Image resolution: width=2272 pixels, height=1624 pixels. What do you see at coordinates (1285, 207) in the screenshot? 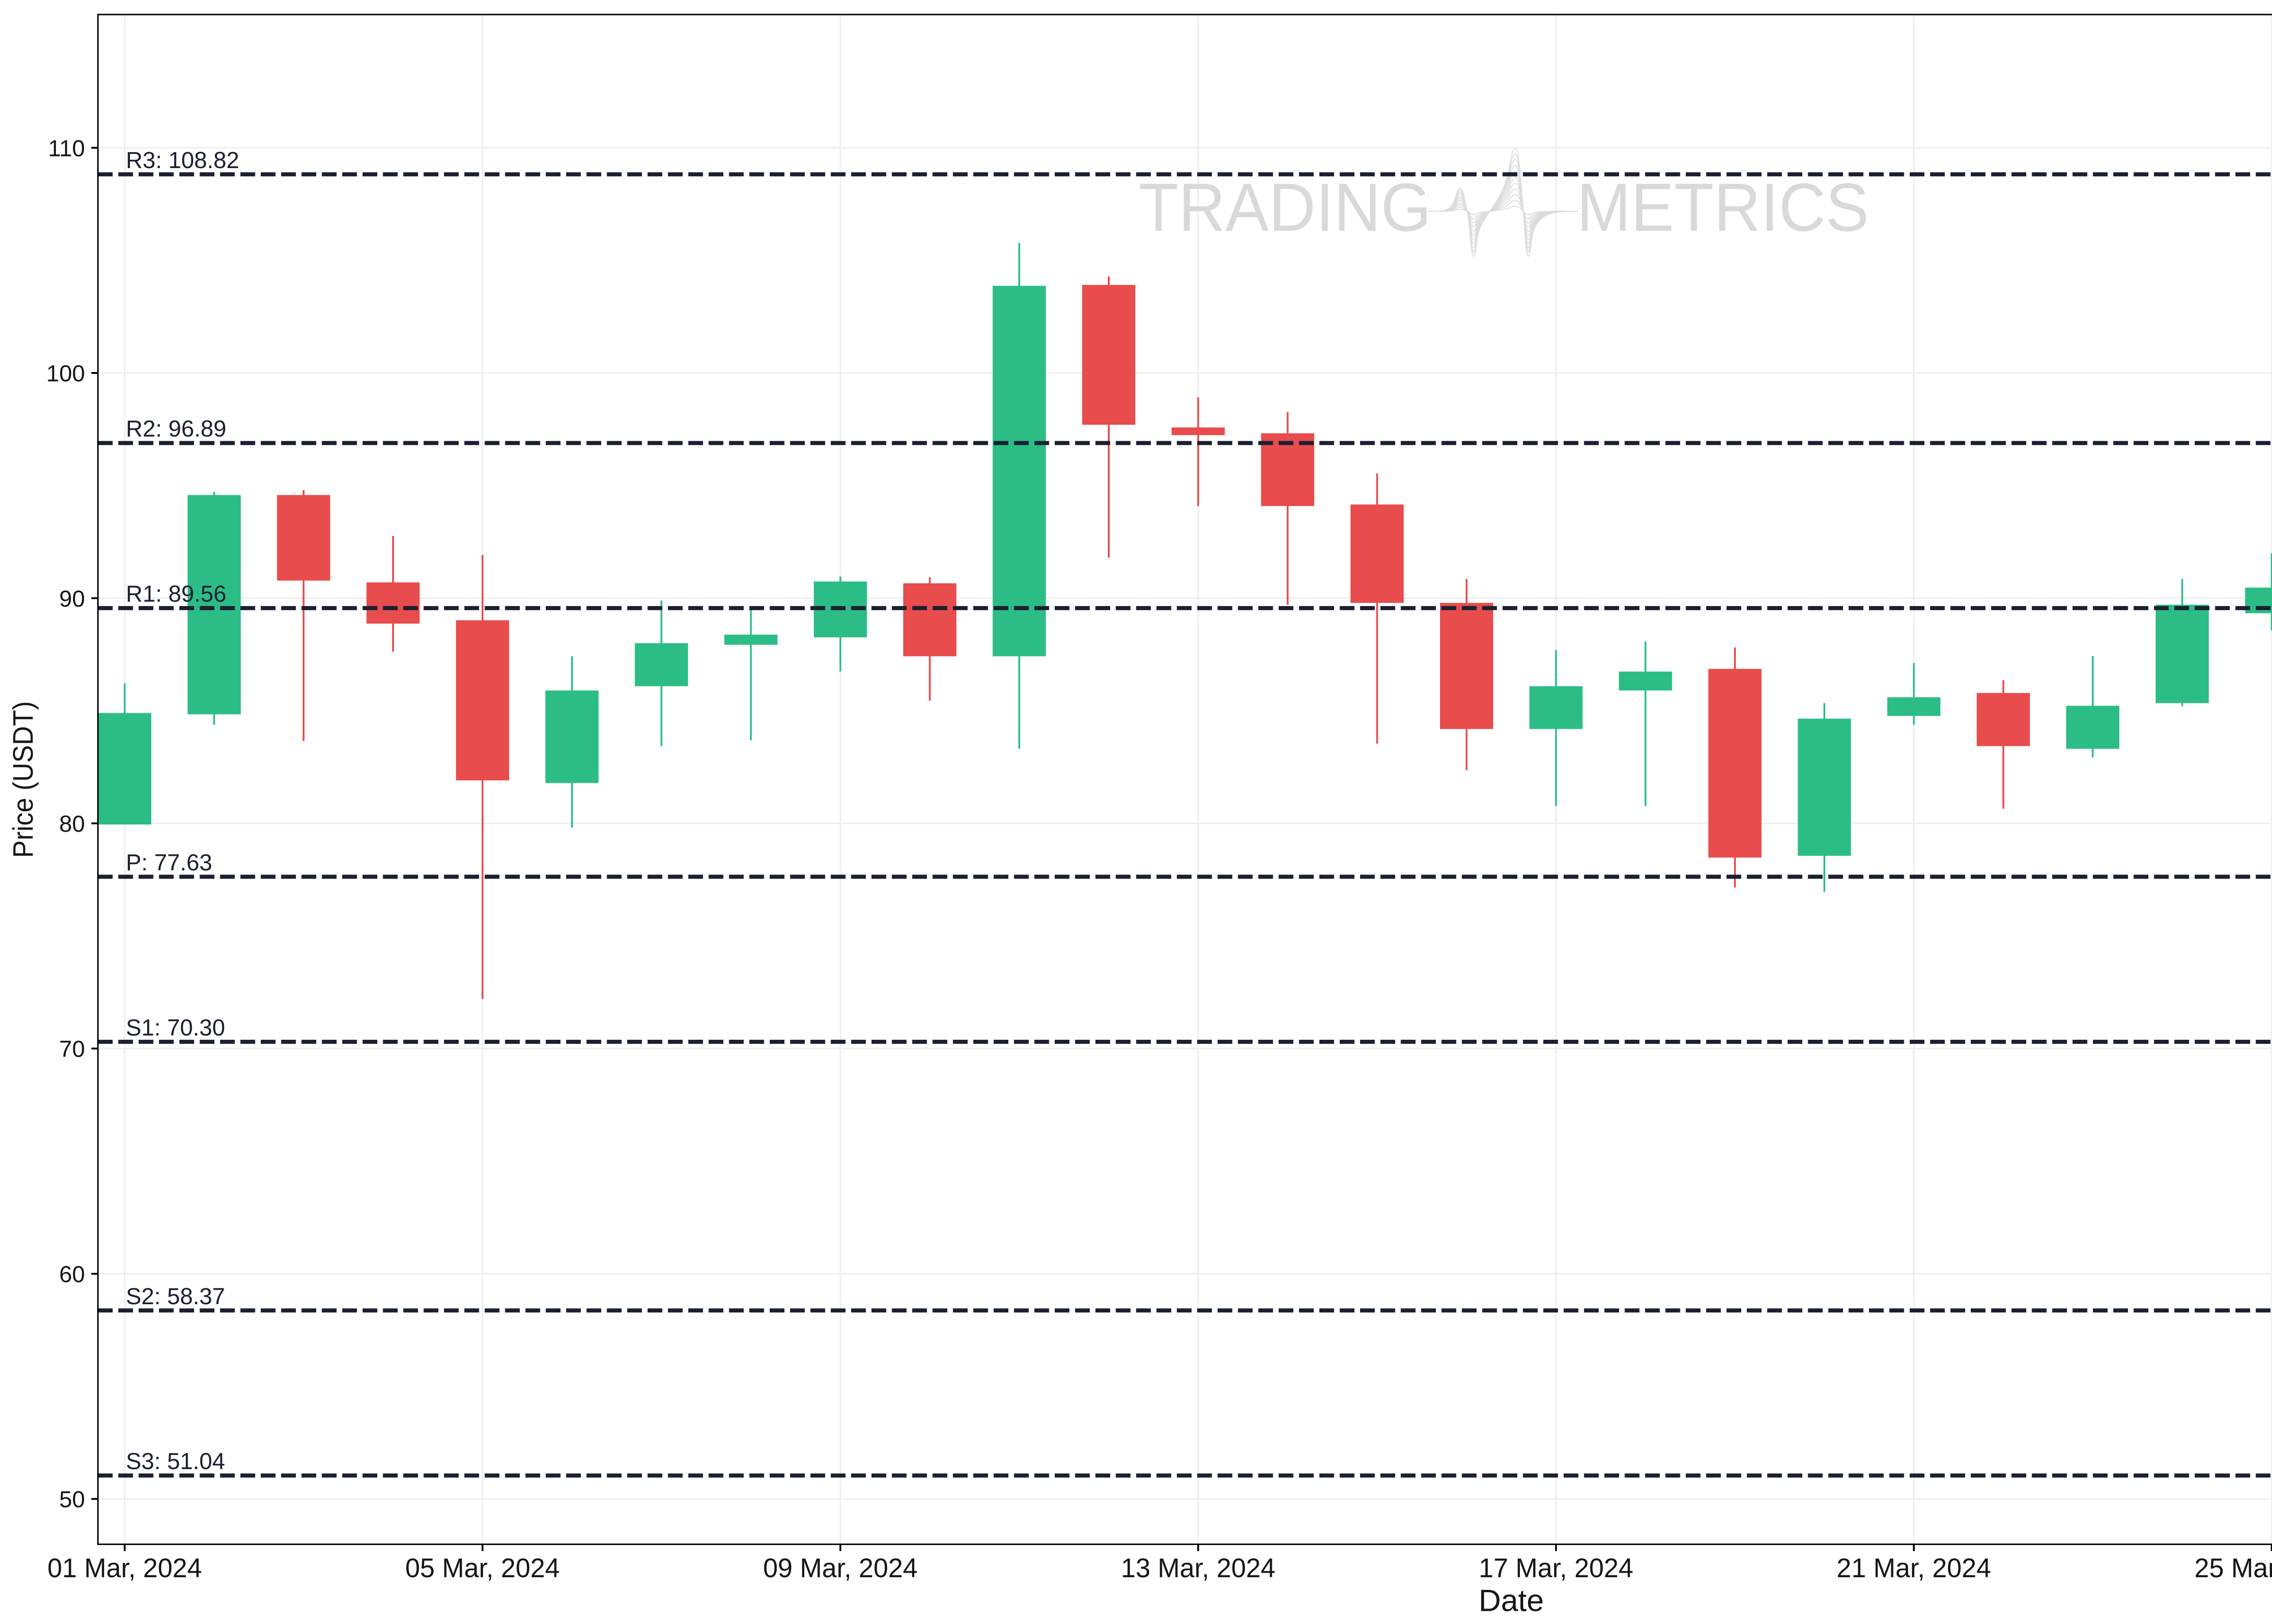
I see `svg-text: TRADING` at bounding box center [1285, 207].